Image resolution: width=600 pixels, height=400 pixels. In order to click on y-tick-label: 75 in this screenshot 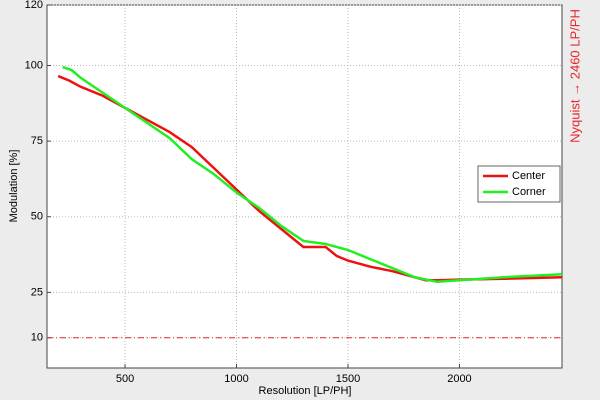, I will do `click(37, 141)`.